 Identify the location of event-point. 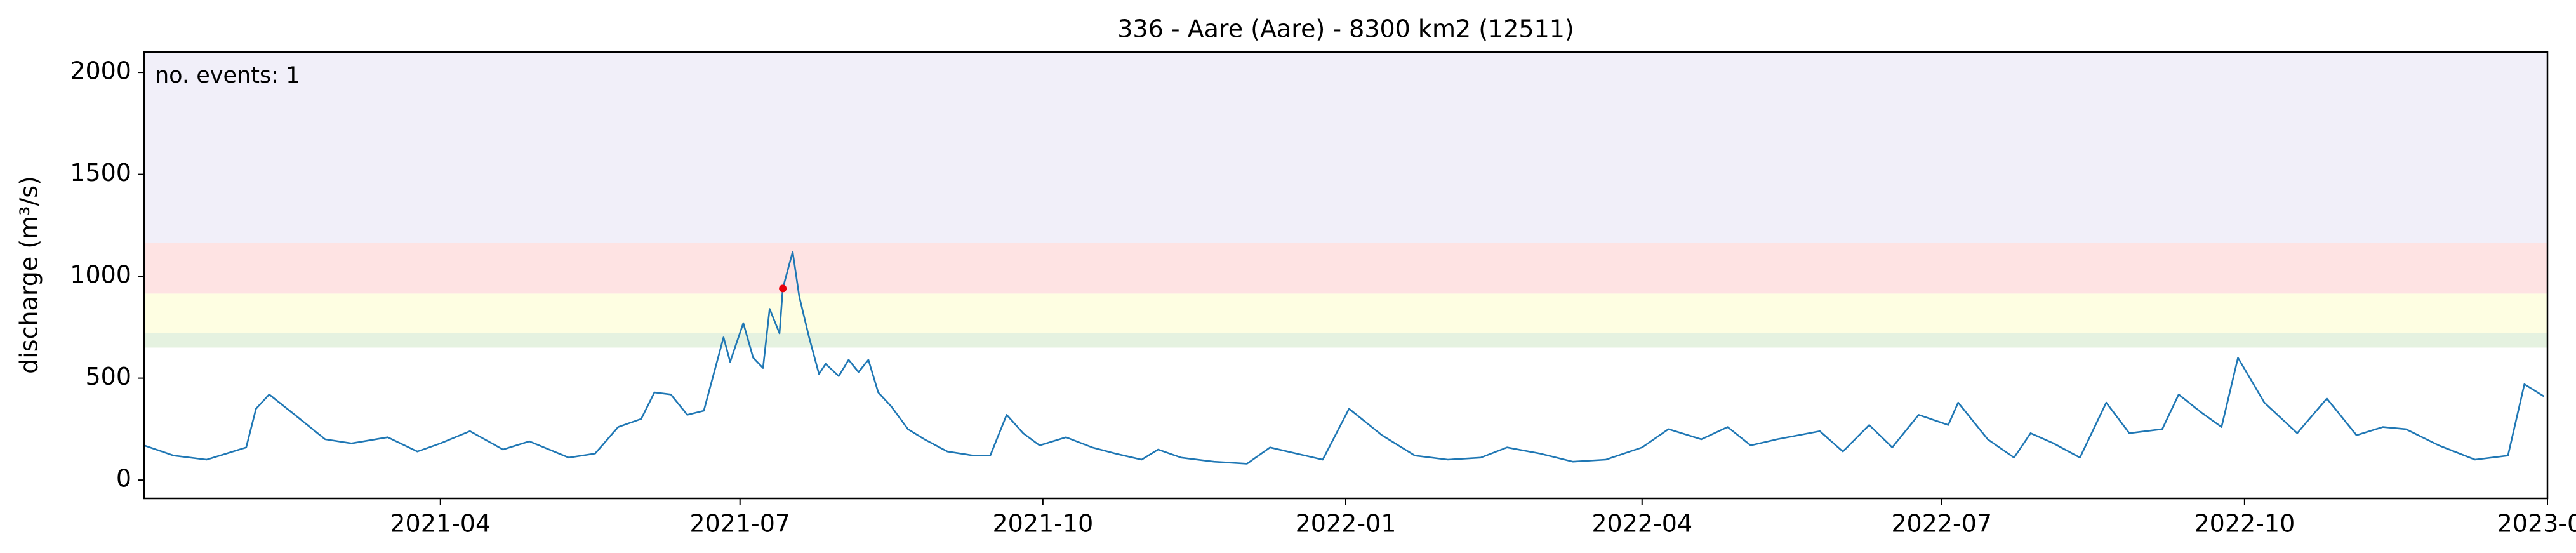
(783, 288).